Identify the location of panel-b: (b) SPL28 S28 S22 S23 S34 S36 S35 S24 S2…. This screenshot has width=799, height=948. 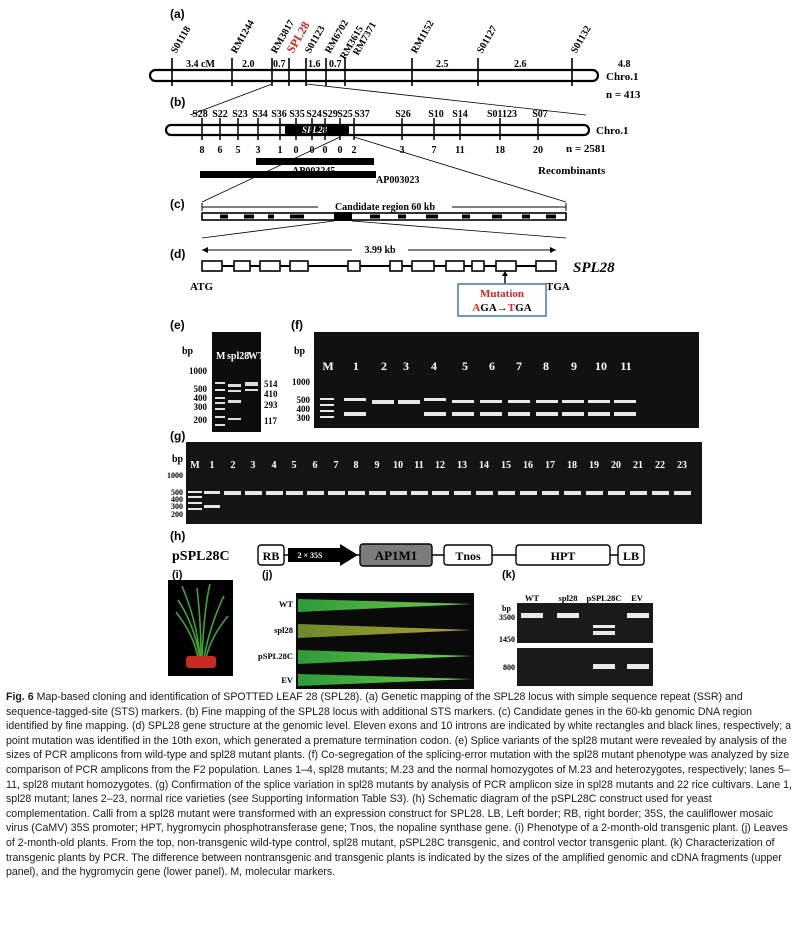
(396, 143).